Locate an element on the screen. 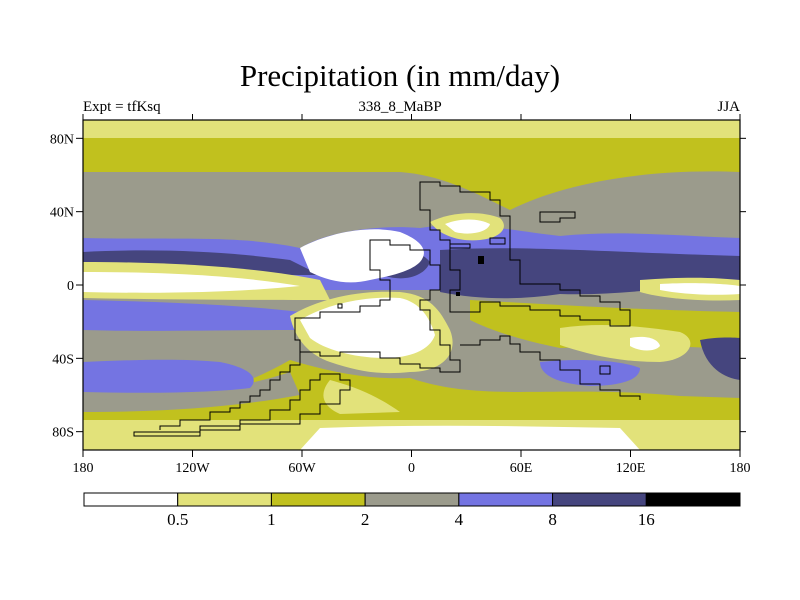 The width and height of the screenshot is (800, 600). chart-title: Precipitation (in mm/day) is located at coordinates (400, 75).